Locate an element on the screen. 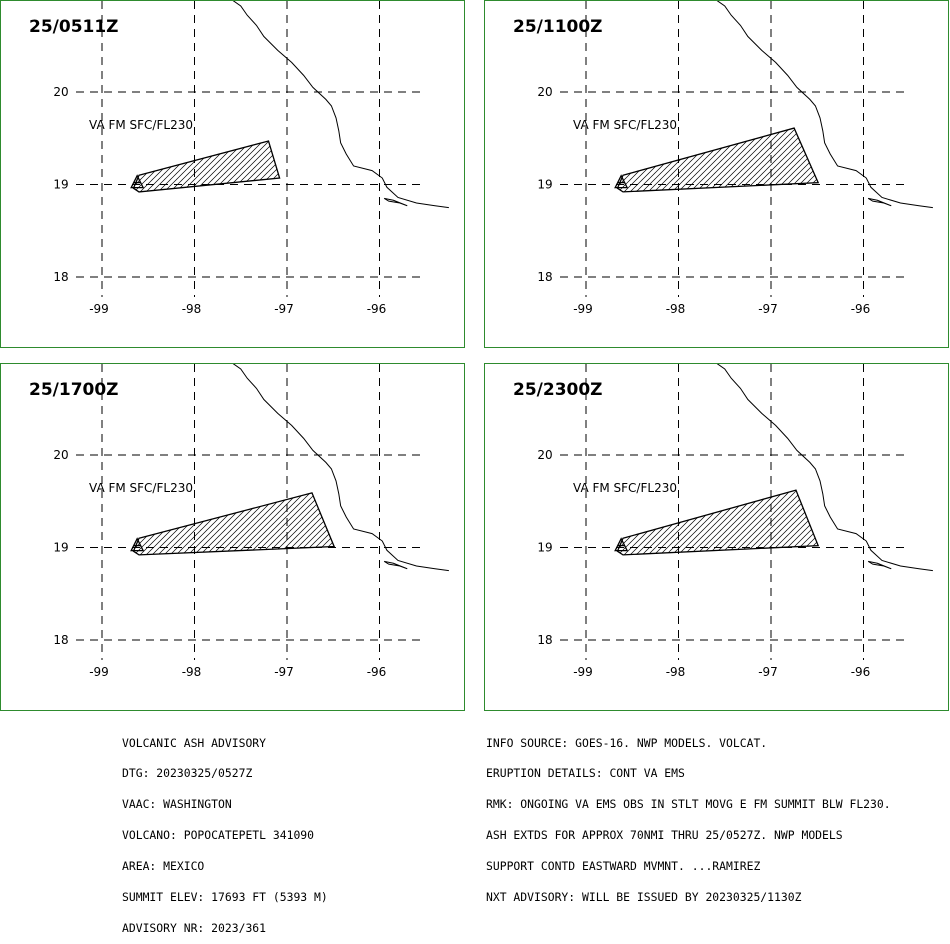  advisory-vaac: VAAC: WASHINGTON is located at coordinates (177, 804).